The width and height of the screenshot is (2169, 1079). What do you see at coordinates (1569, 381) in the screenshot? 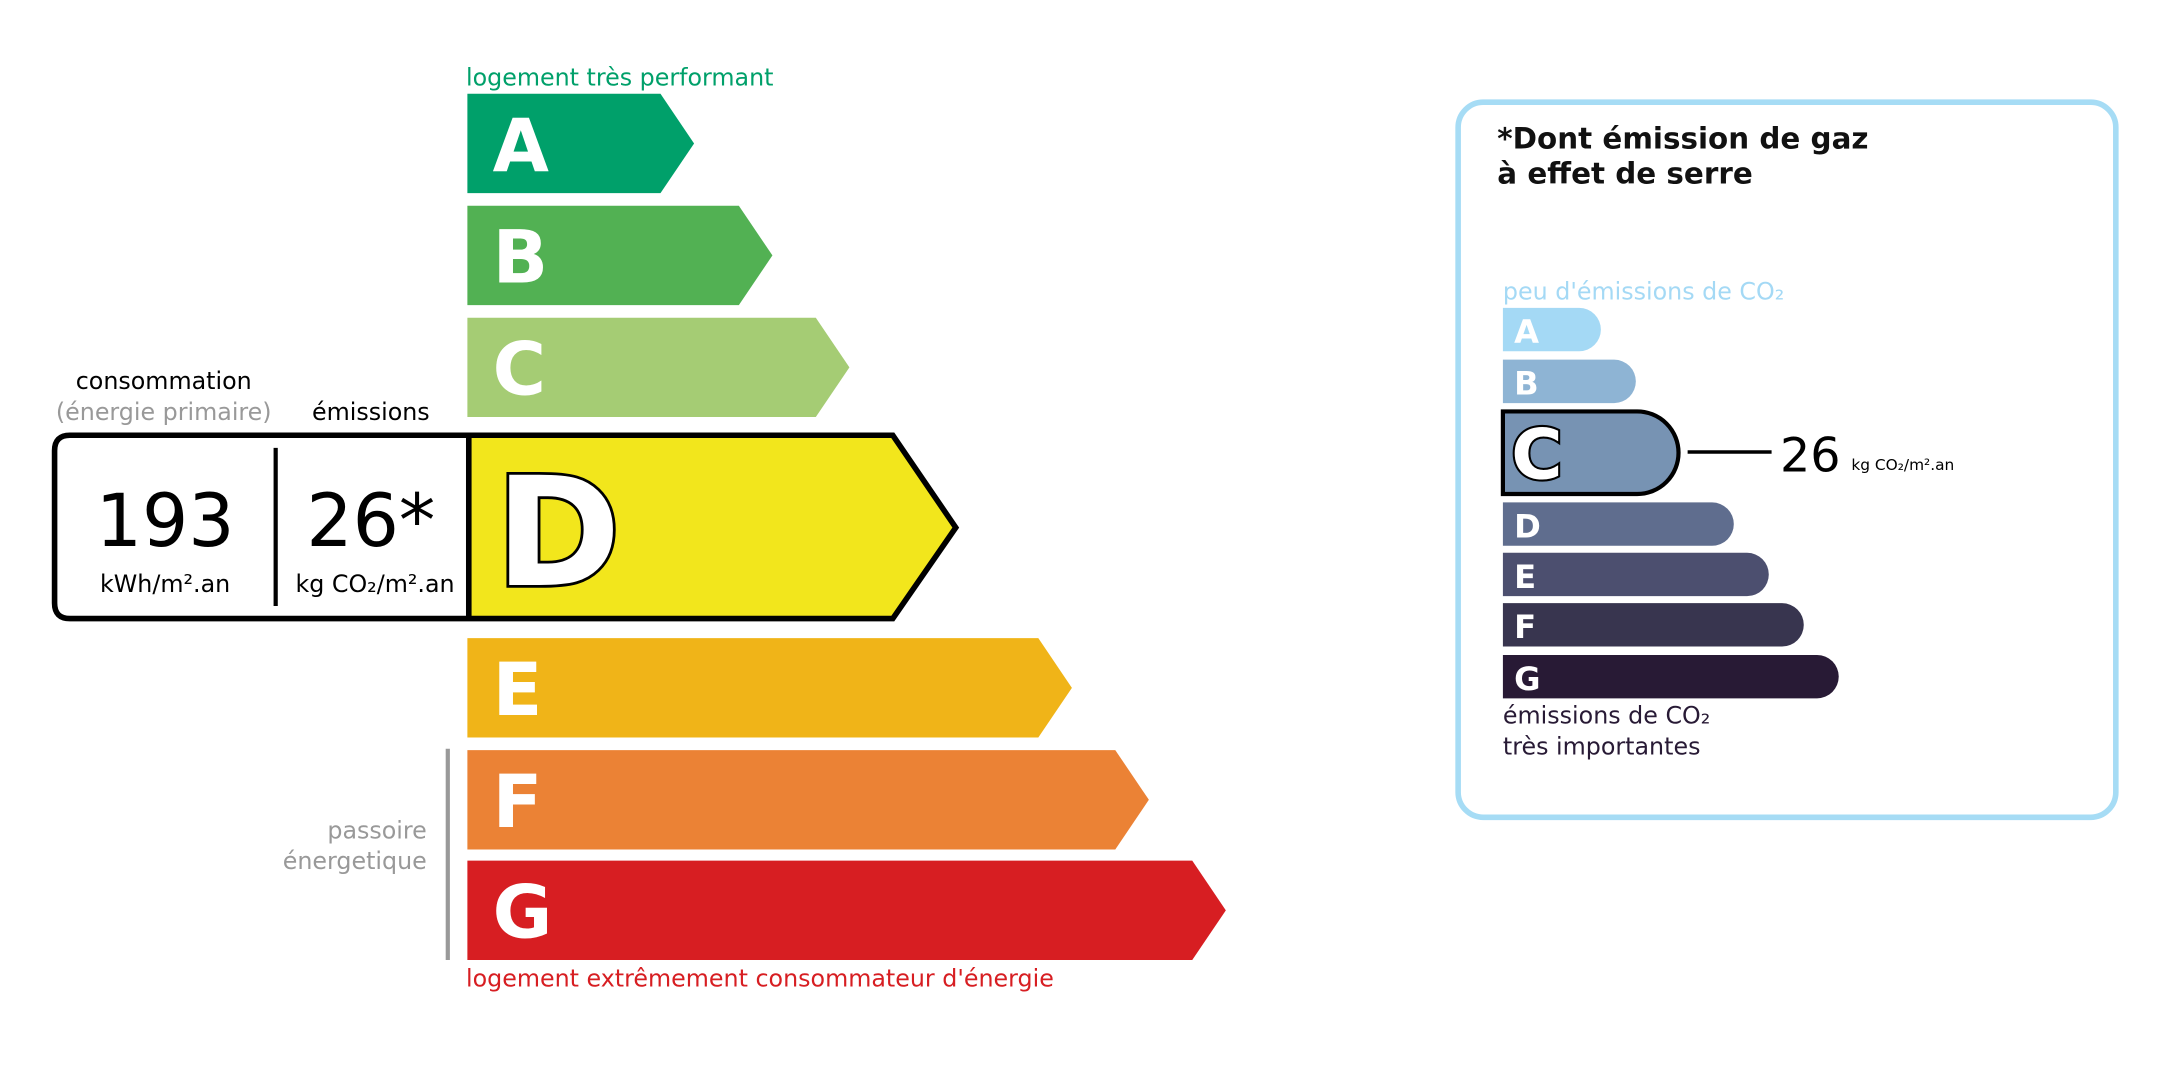
I see `ghg-class-bar-b` at bounding box center [1569, 381].